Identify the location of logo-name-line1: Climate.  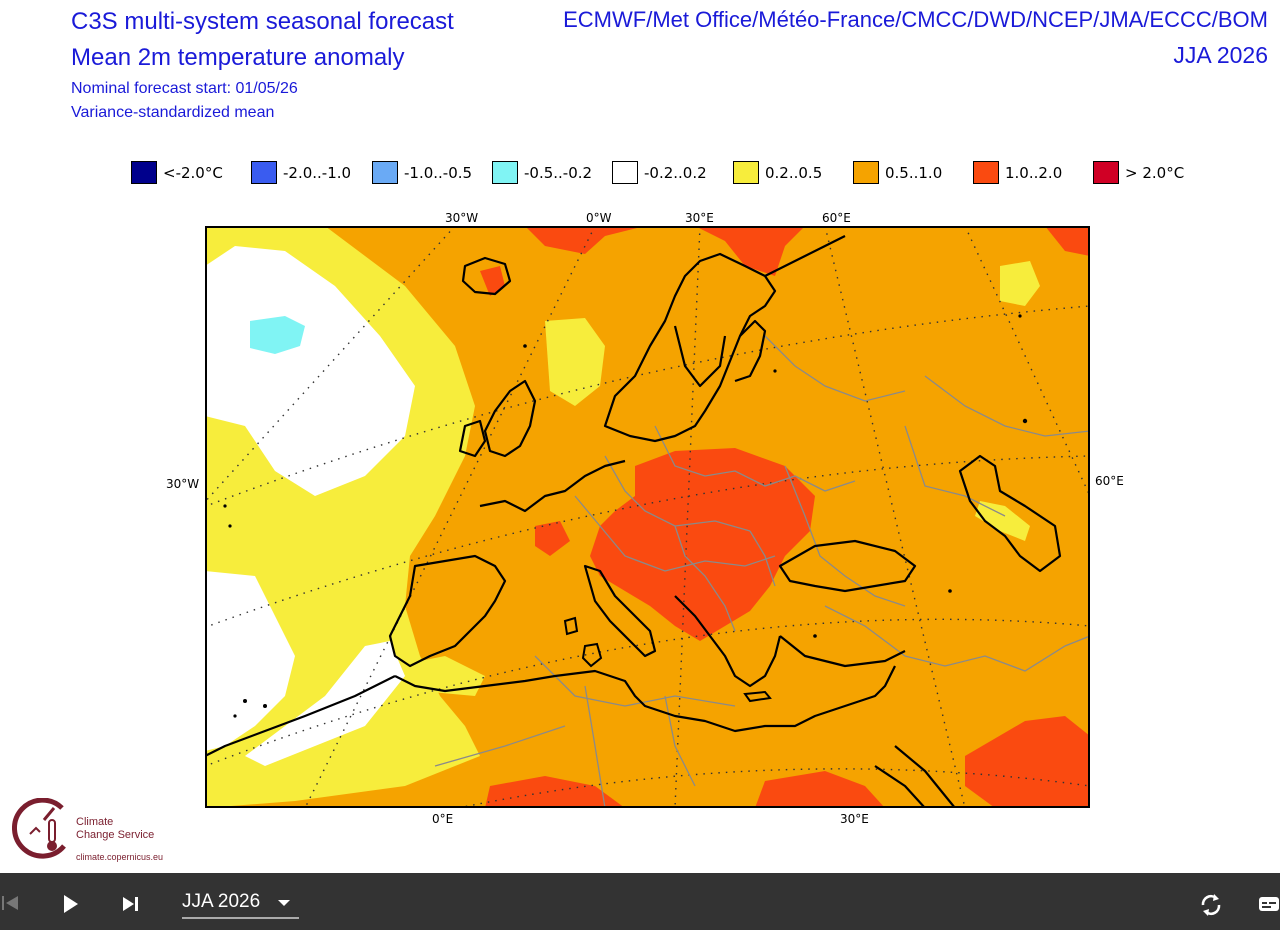
(95, 822).